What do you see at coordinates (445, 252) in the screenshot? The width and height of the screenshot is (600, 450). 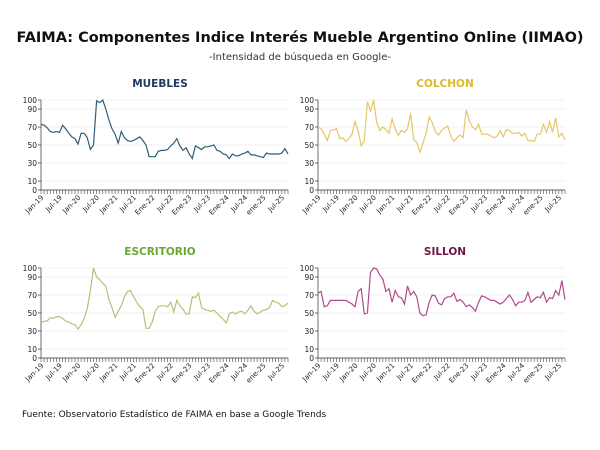 I see `panel-title: SILLON` at bounding box center [445, 252].